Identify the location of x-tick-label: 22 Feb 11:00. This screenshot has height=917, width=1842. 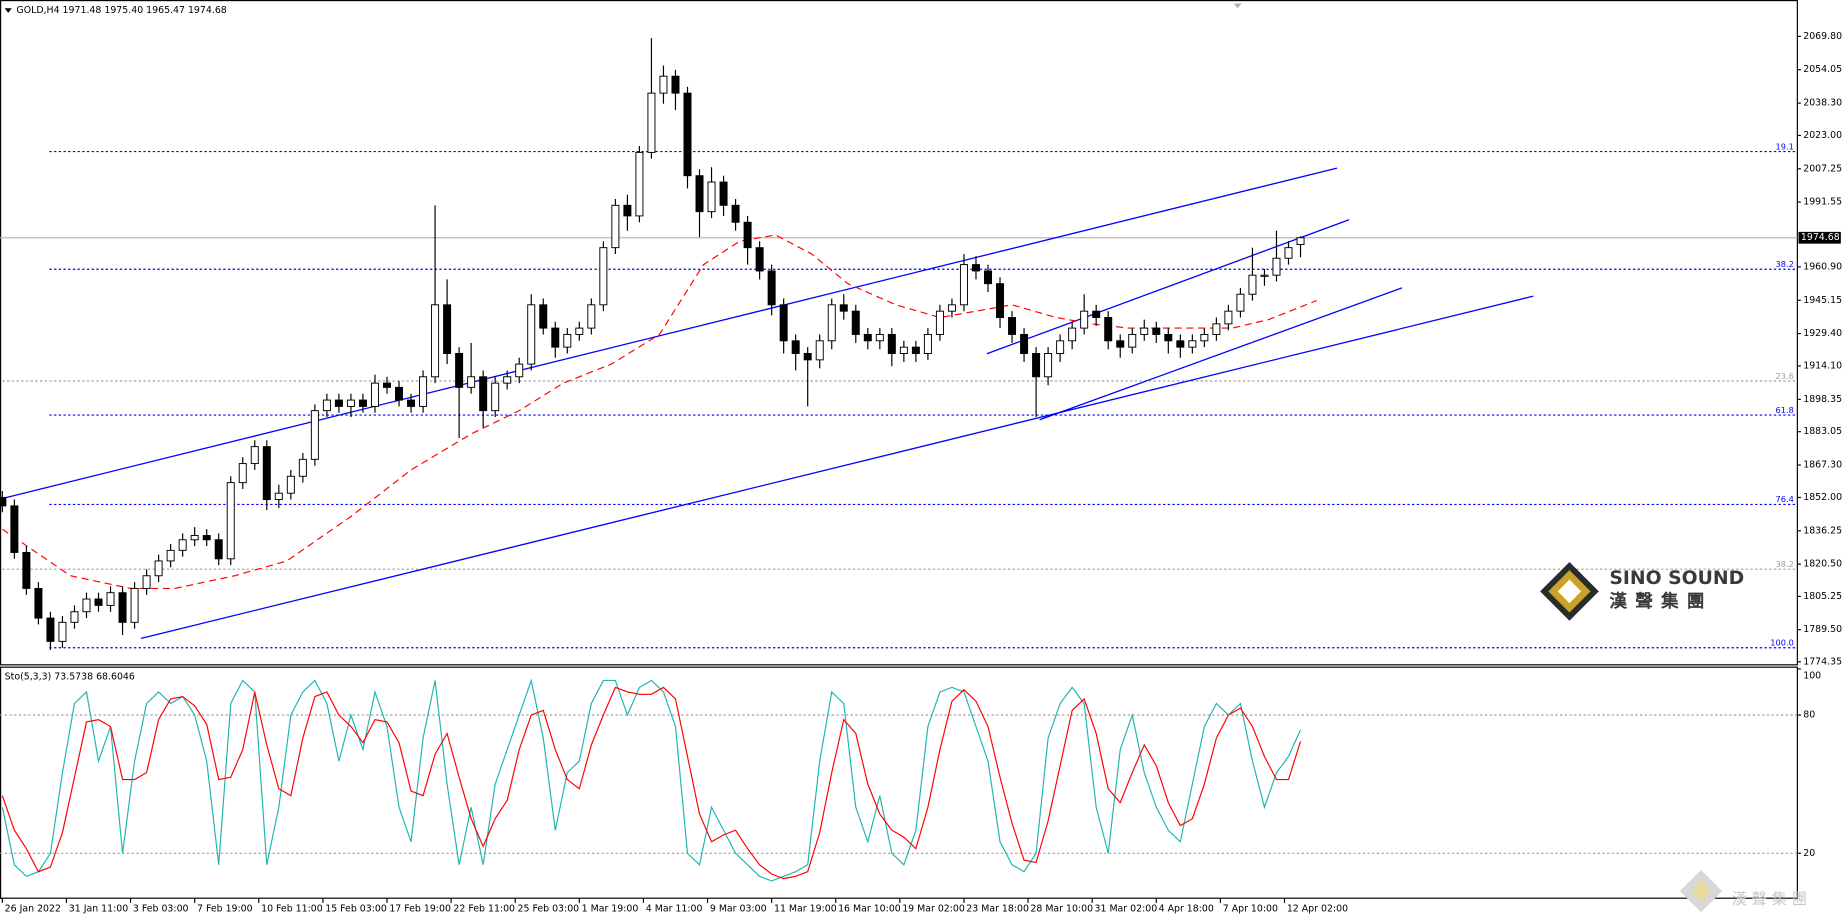
(484, 908).